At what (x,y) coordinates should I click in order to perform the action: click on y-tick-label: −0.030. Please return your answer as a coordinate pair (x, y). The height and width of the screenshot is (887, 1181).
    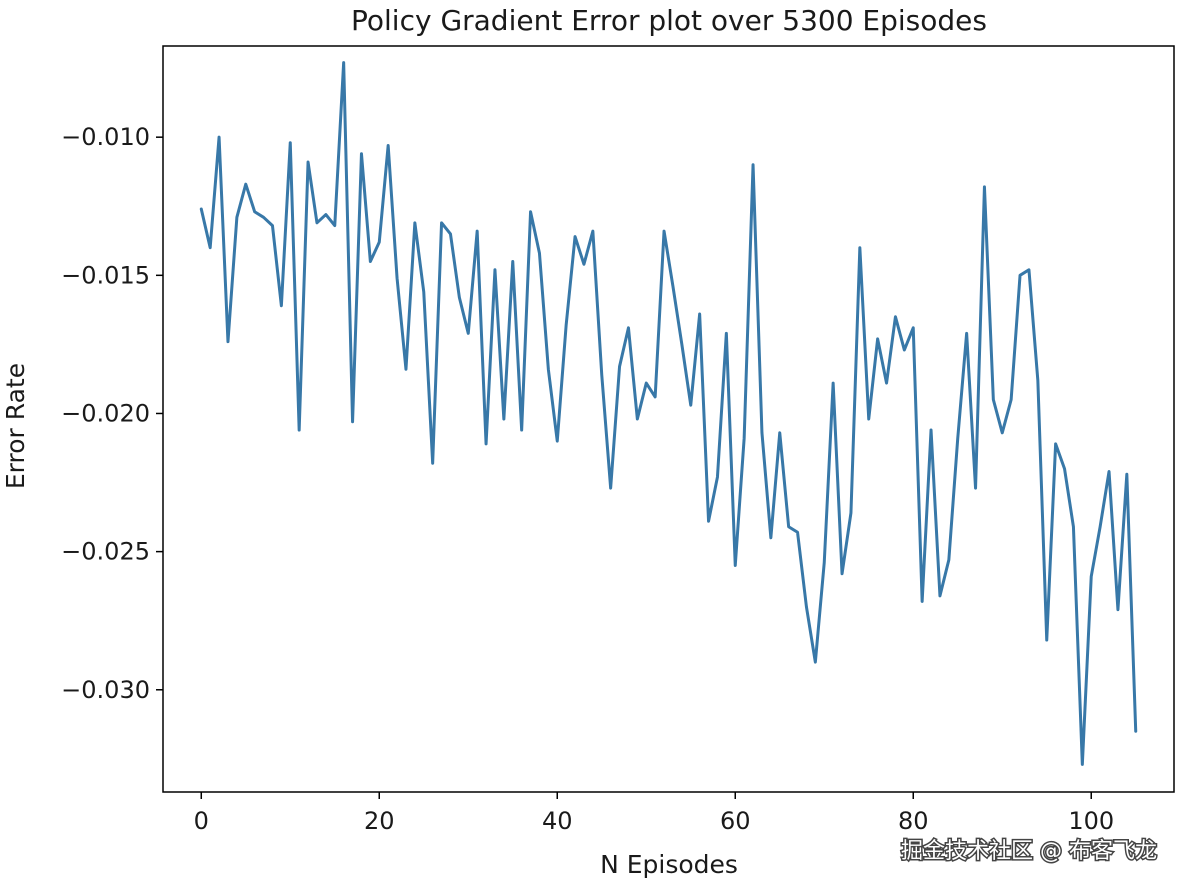
    Looking at the image, I should click on (105, 690).